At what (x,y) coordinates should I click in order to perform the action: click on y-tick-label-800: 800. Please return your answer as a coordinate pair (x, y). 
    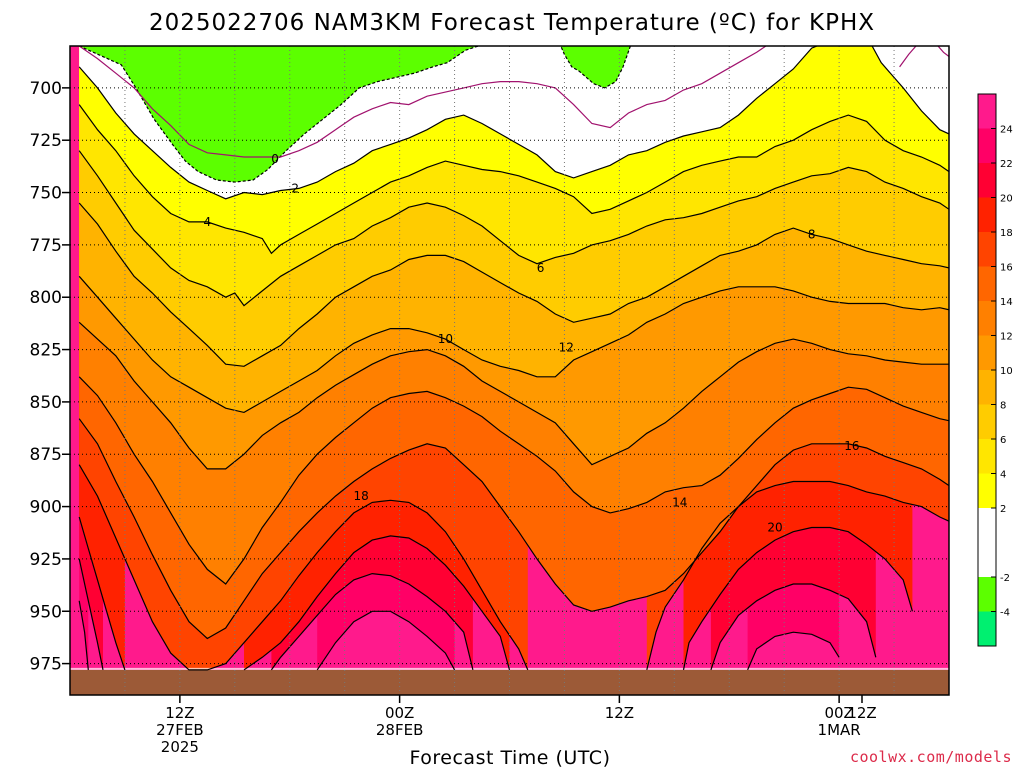
    Looking at the image, I should click on (46, 298).